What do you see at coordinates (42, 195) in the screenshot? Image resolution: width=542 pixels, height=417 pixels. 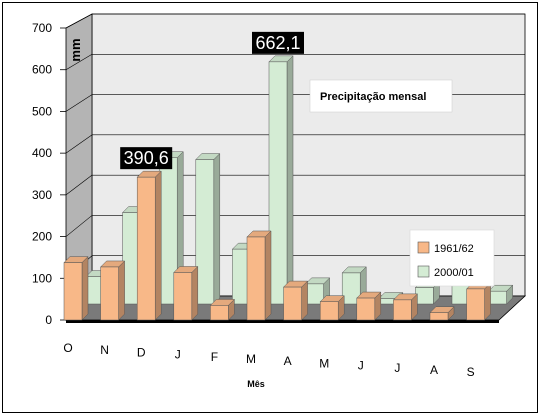 I see `y-tick-label: 300` at bounding box center [42, 195].